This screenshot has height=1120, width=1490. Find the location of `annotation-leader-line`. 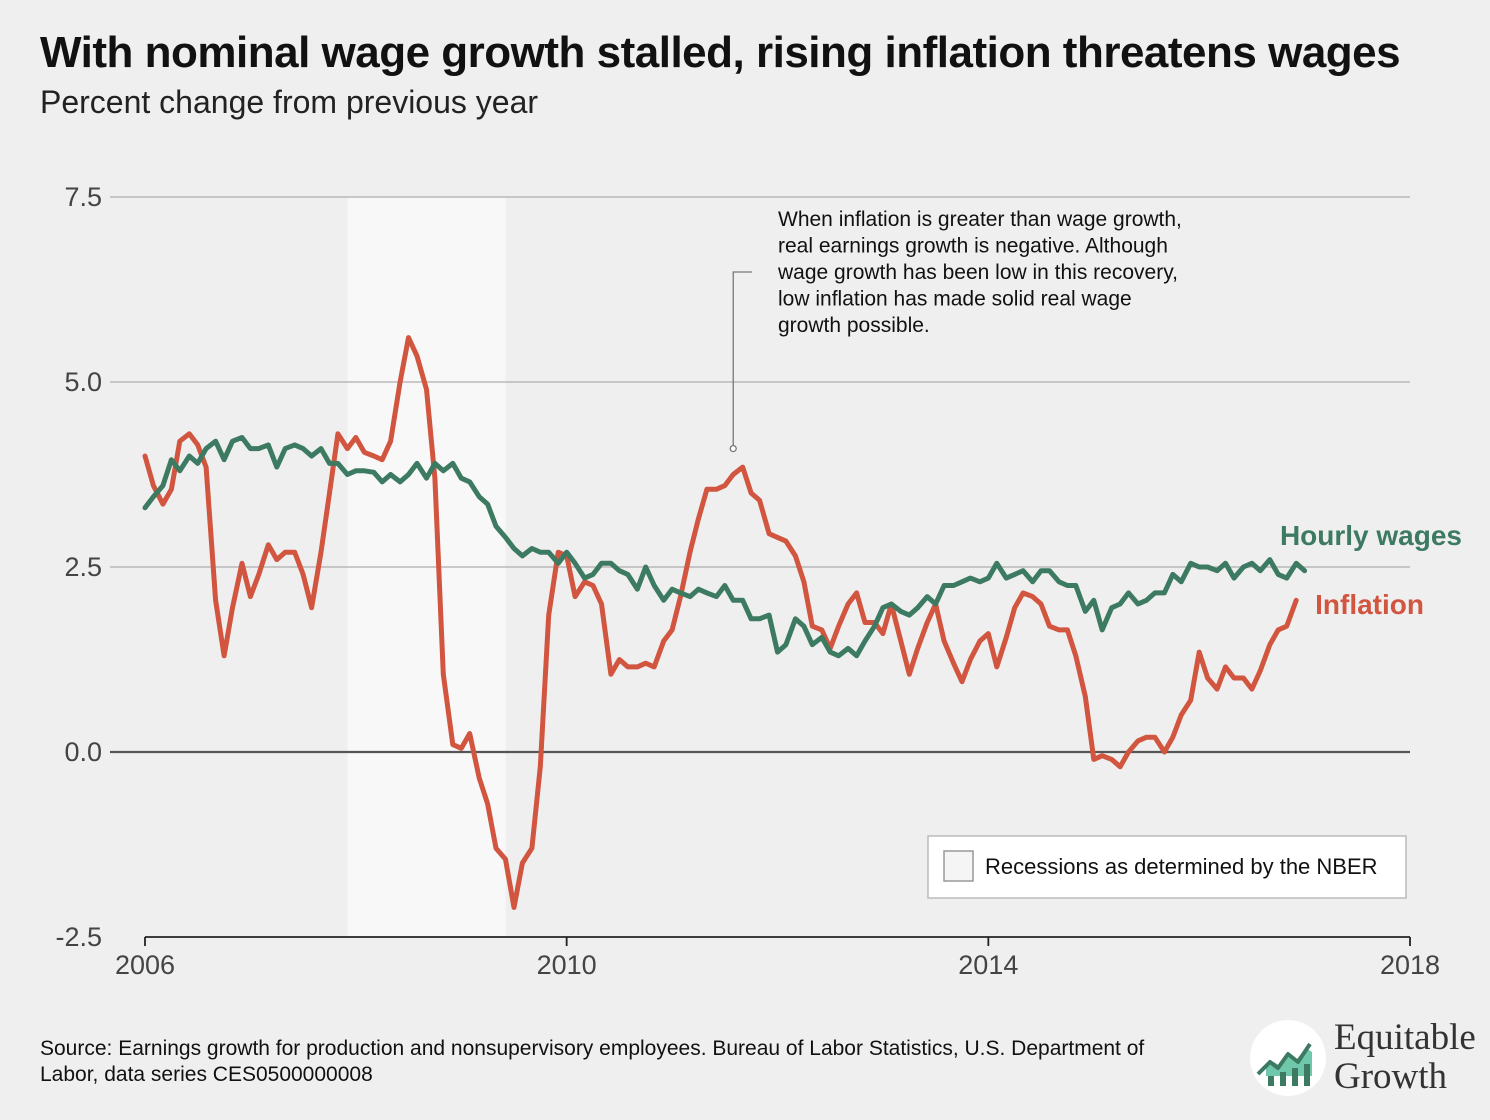

annotation-leader-line is located at coordinates (742, 360).